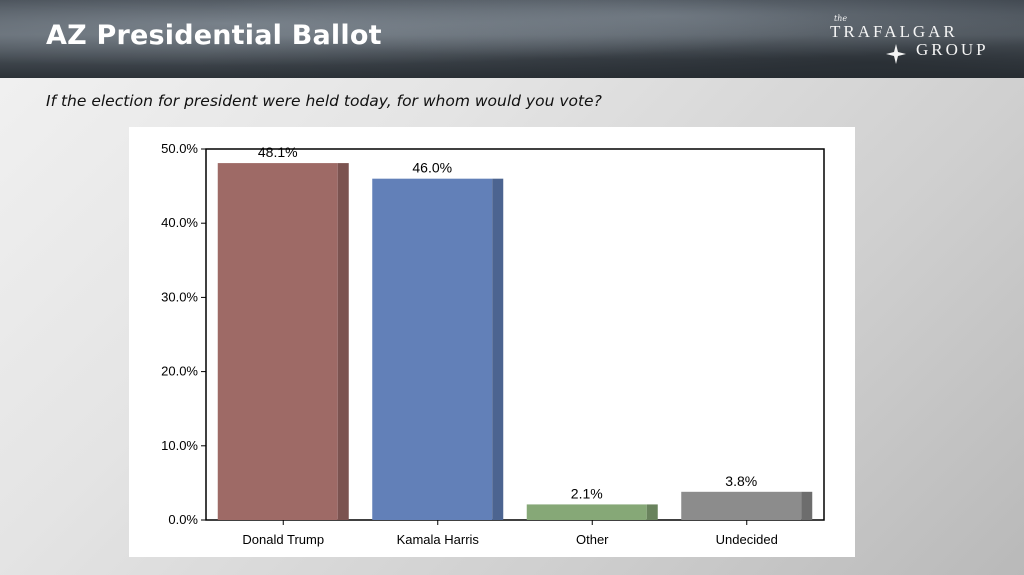 The width and height of the screenshot is (1024, 575). I want to click on trafalgar-group-logo: the TRAFALGAR GROUP, so click(906, 40).